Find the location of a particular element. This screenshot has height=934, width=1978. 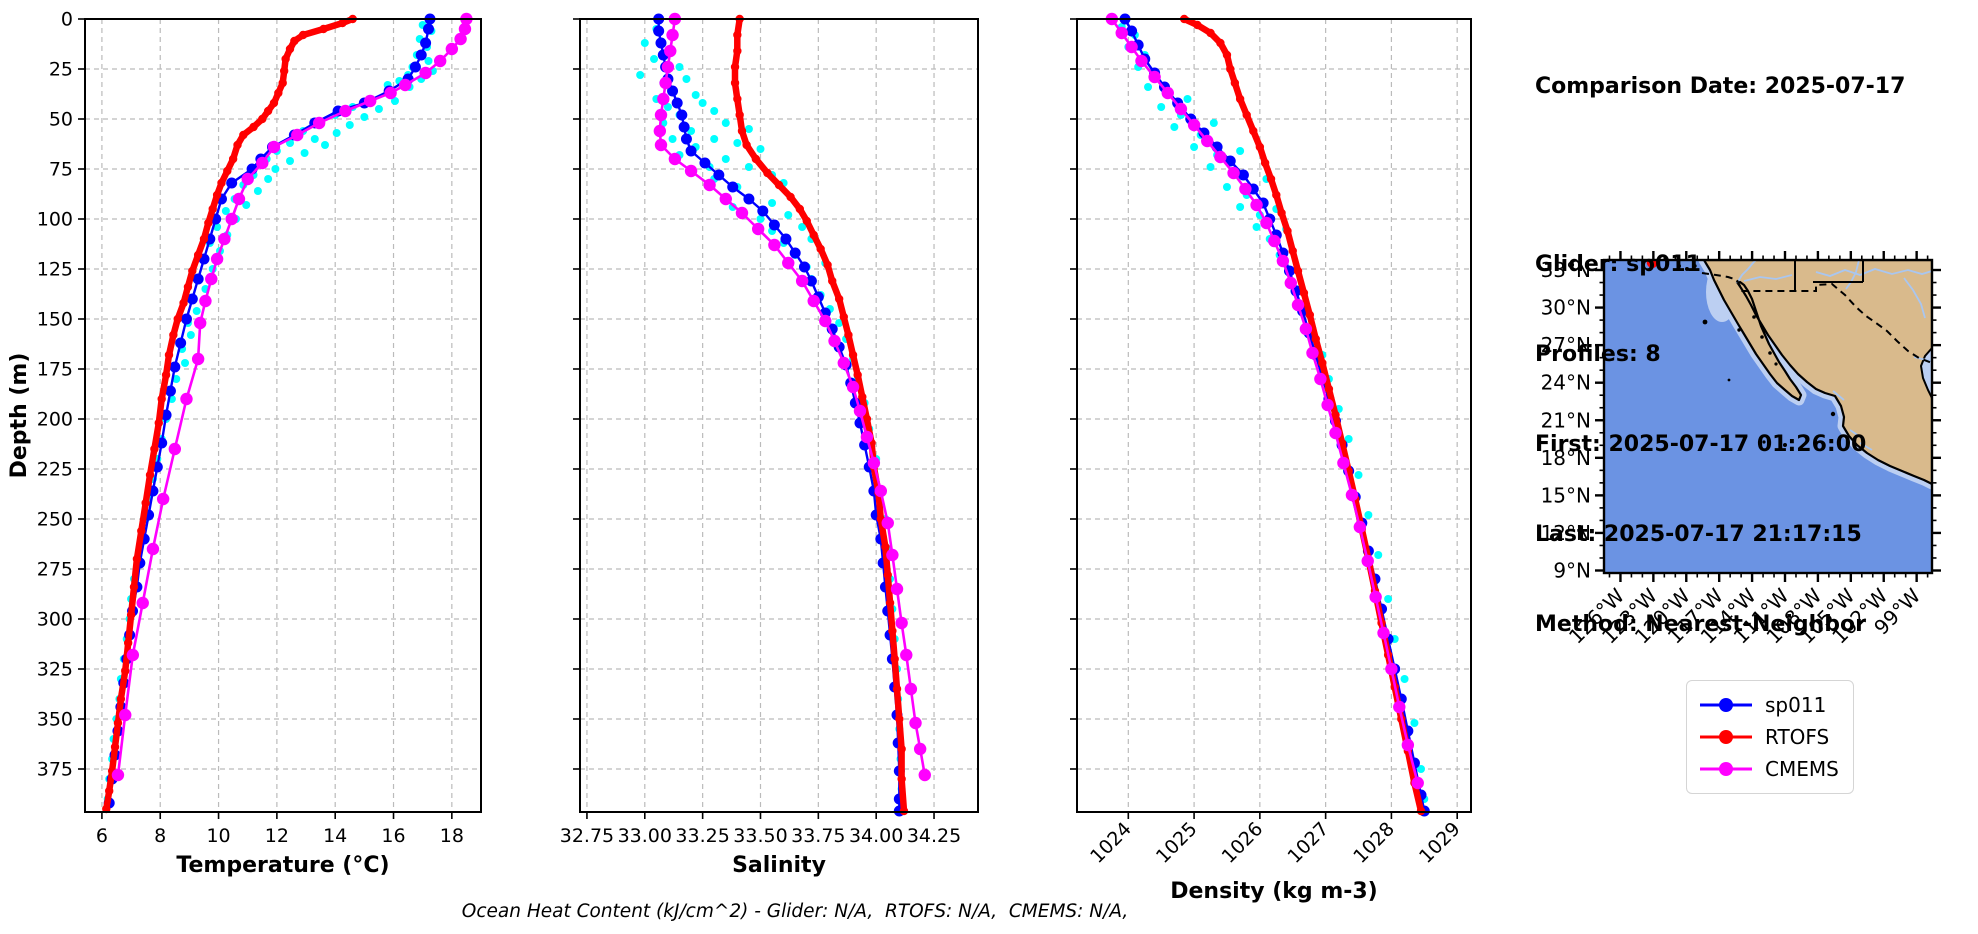

depth-tick-label: 350 is located at coordinates (55, 720).